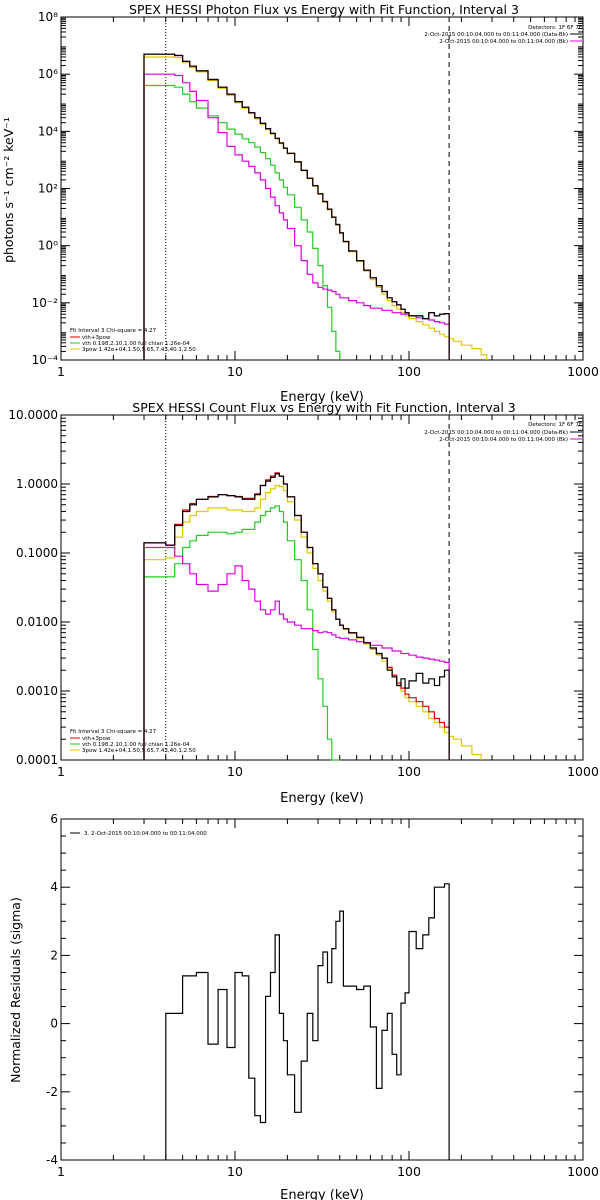  What do you see at coordinates (322, 798) in the screenshot?
I see `count-xlabel: Energy (keV)` at bounding box center [322, 798].